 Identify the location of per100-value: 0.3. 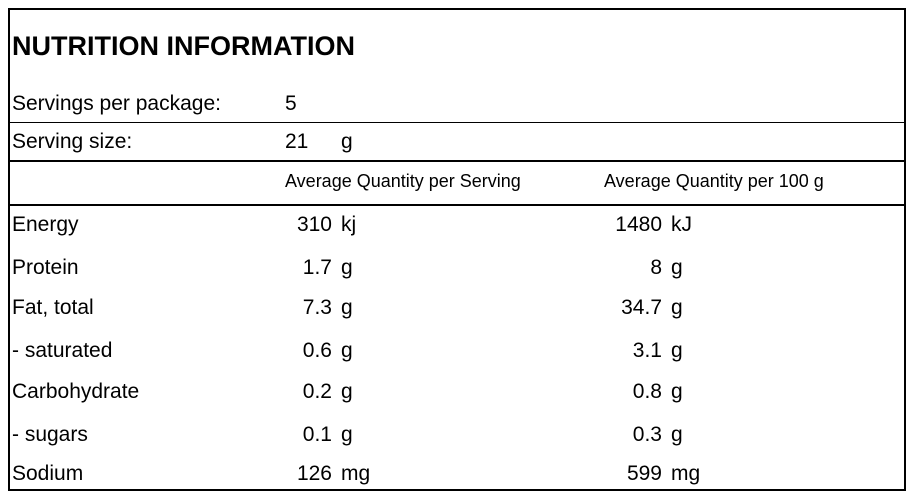
(647, 434).